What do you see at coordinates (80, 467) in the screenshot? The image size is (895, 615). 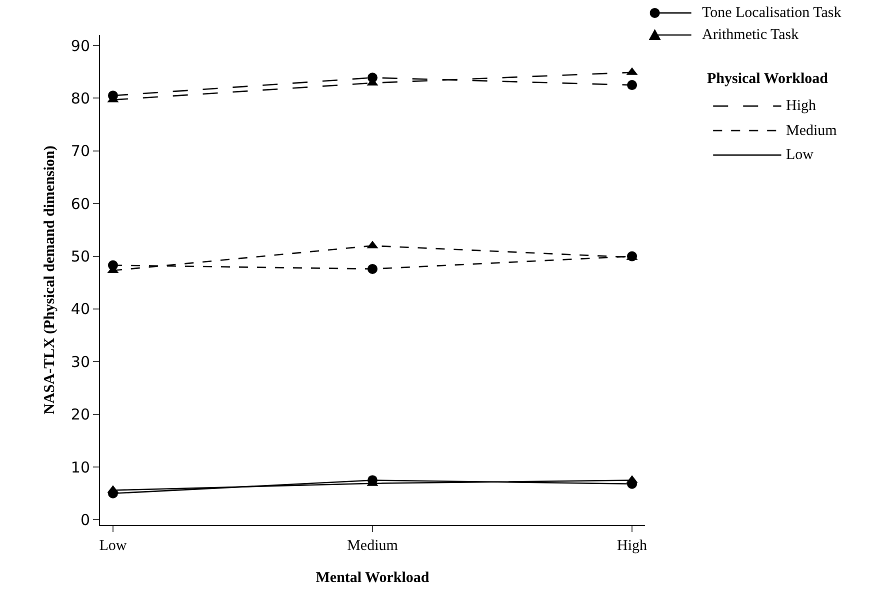 I see `y-tick-label: 10` at bounding box center [80, 467].